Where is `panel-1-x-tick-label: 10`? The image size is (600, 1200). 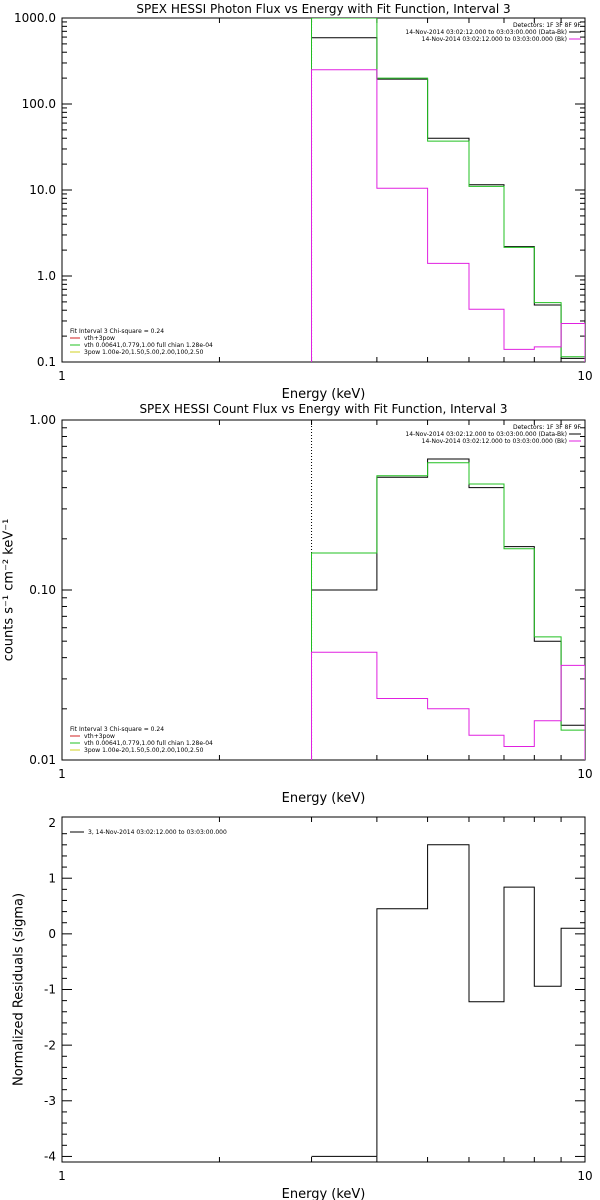 panel-1-x-tick-label: 10 is located at coordinates (584, 376).